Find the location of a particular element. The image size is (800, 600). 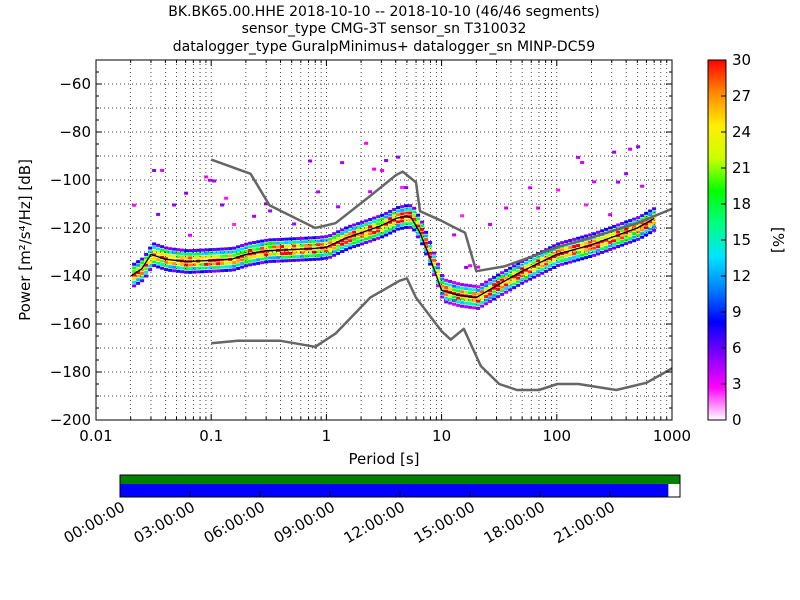

x-axis-label: Period [s] is located at coordinates (383, 459).